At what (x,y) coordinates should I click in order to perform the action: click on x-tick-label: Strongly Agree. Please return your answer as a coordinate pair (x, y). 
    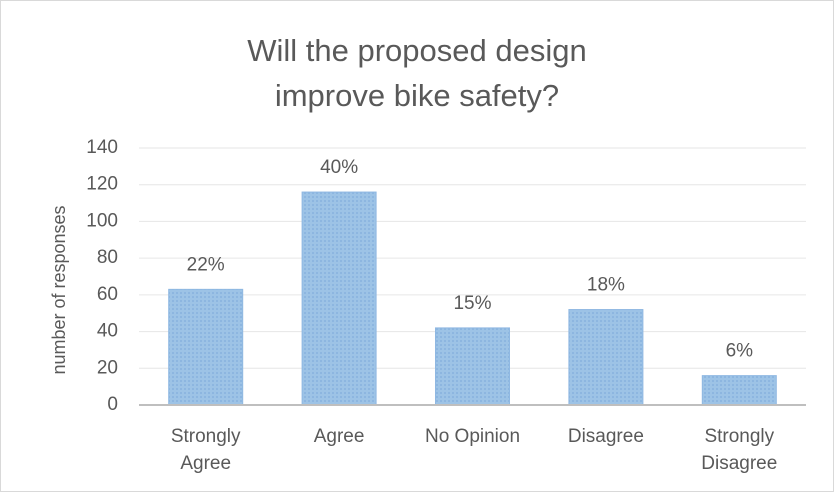
    Looking at the image, I should click on (205, 450).